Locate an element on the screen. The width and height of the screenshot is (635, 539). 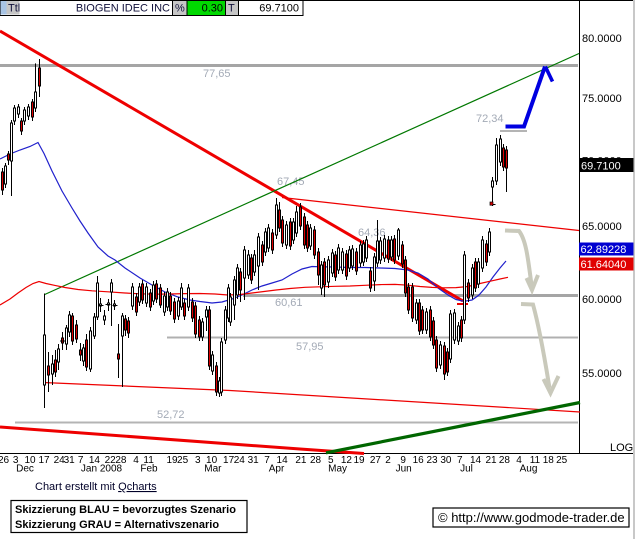
svg-text: 57,95 is located at coordinates (310, 347).